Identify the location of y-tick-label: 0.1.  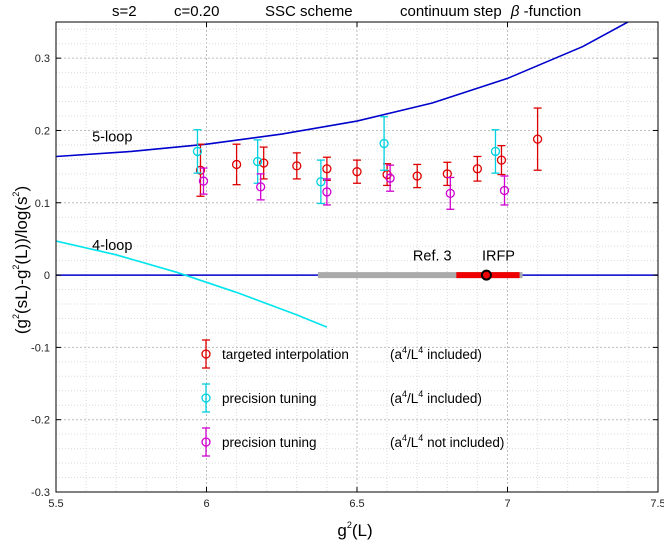
(42, 204).